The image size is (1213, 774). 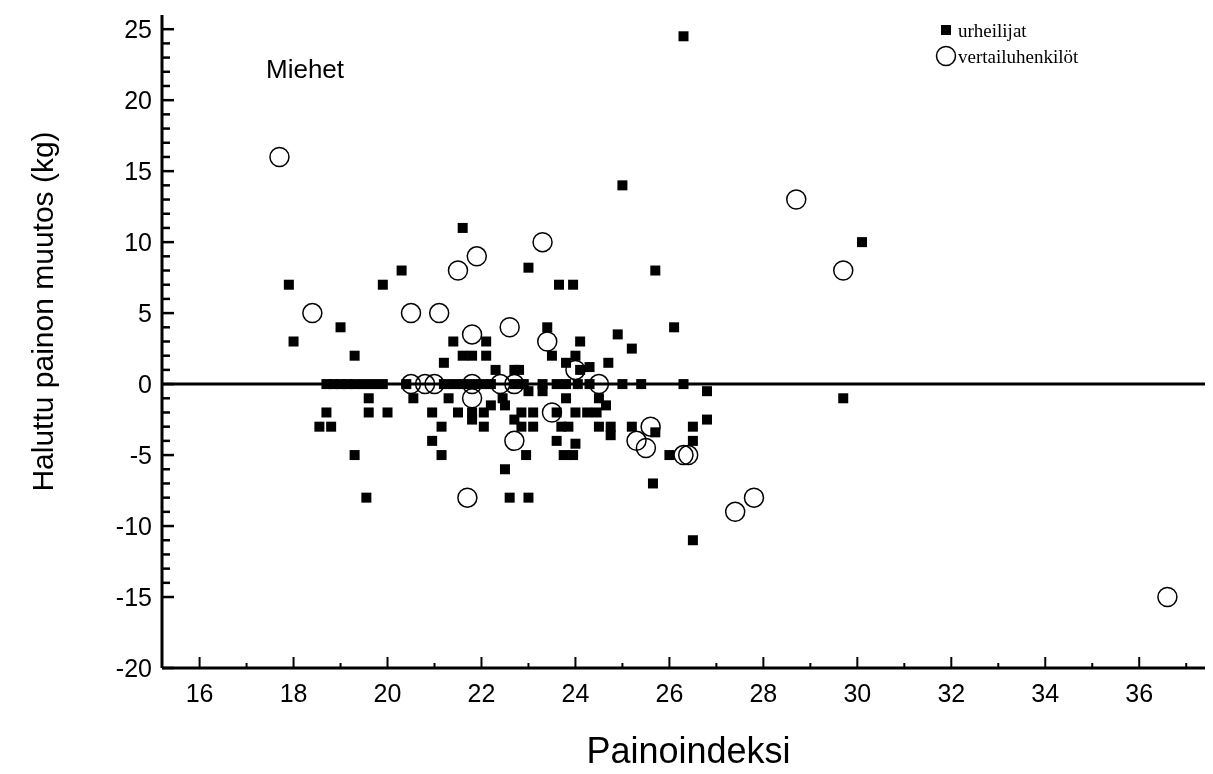 What do you see at coordinates (481, 693) in the screenshot?
I see `x-tick-label: 22` at bounding box center [481, 693].